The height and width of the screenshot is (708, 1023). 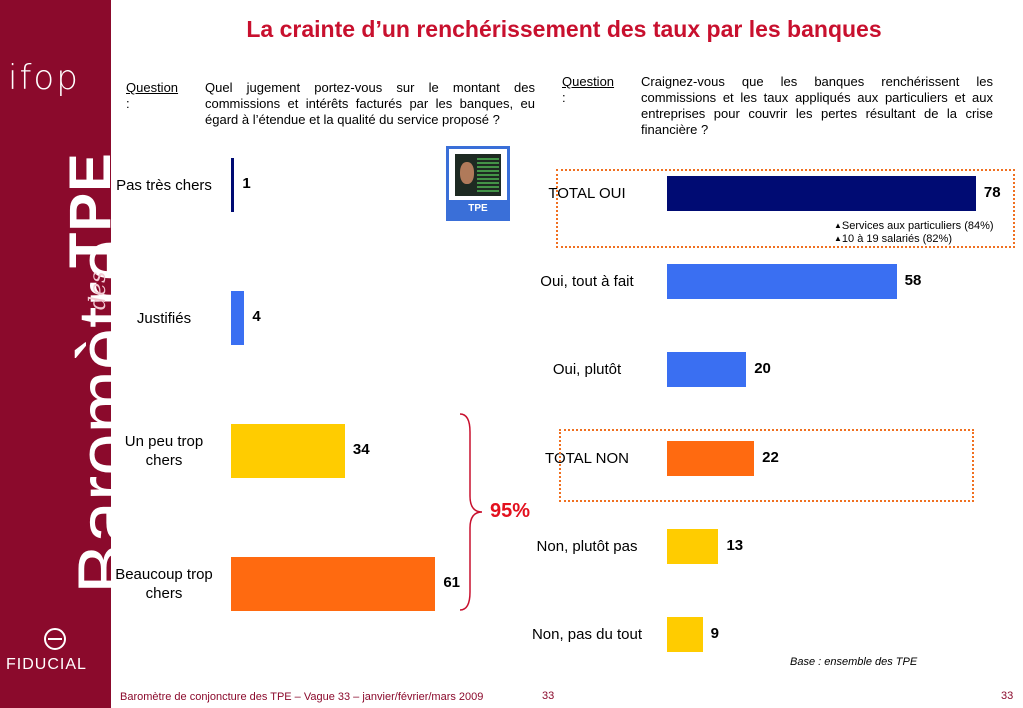 I want to click on value-label: 20, so click(x=762, y=368).